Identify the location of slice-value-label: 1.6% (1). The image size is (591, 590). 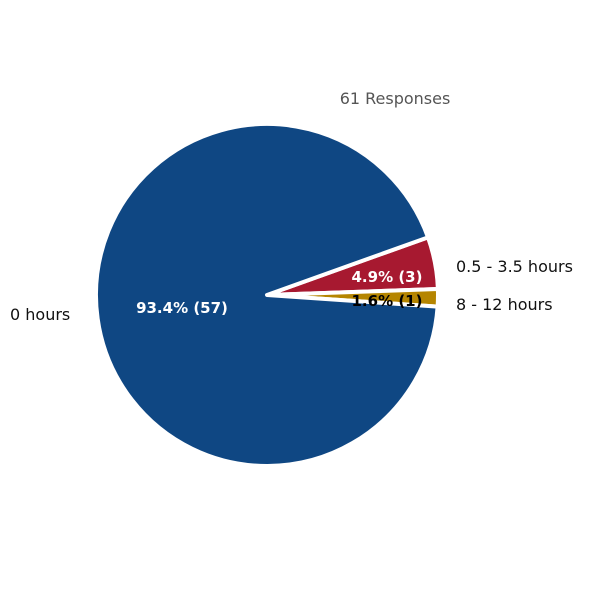
(387, 301).